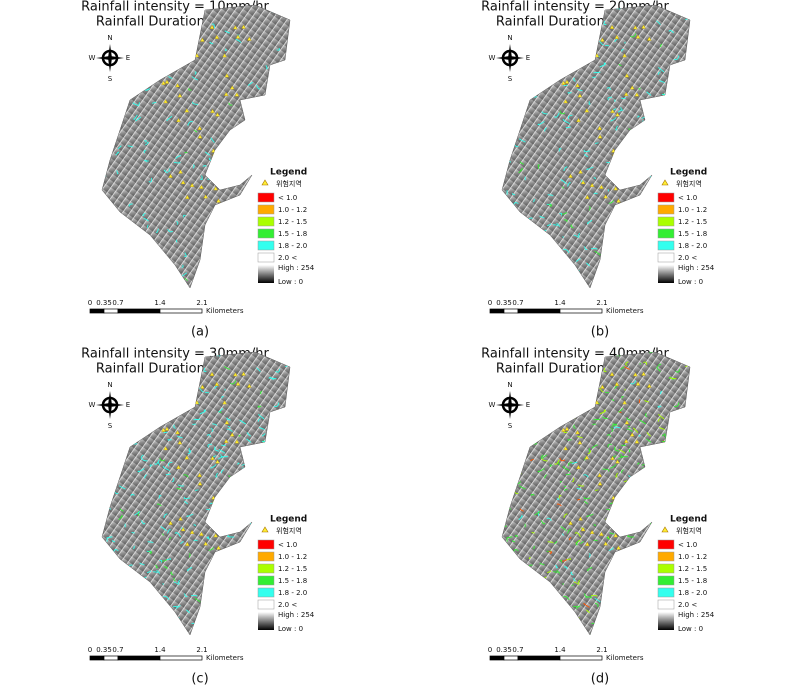  What do you see at coordinates (689, 530) in the screenshot?
I see `legend-hazard-label: 위험지역` at bounding box center [689, 530].